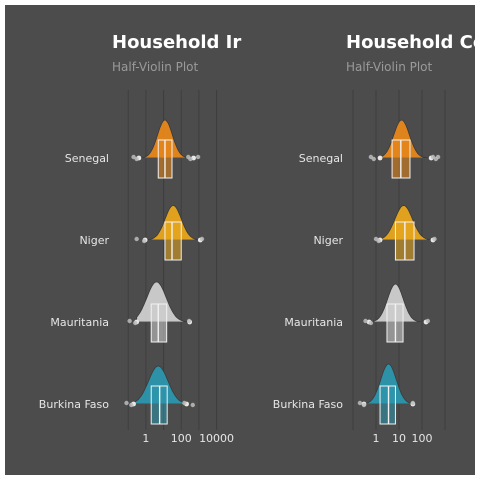  Describe the element at coordinates (176, 42) in the screenshot. I see `chart-title-1: Household Ir` at that location.